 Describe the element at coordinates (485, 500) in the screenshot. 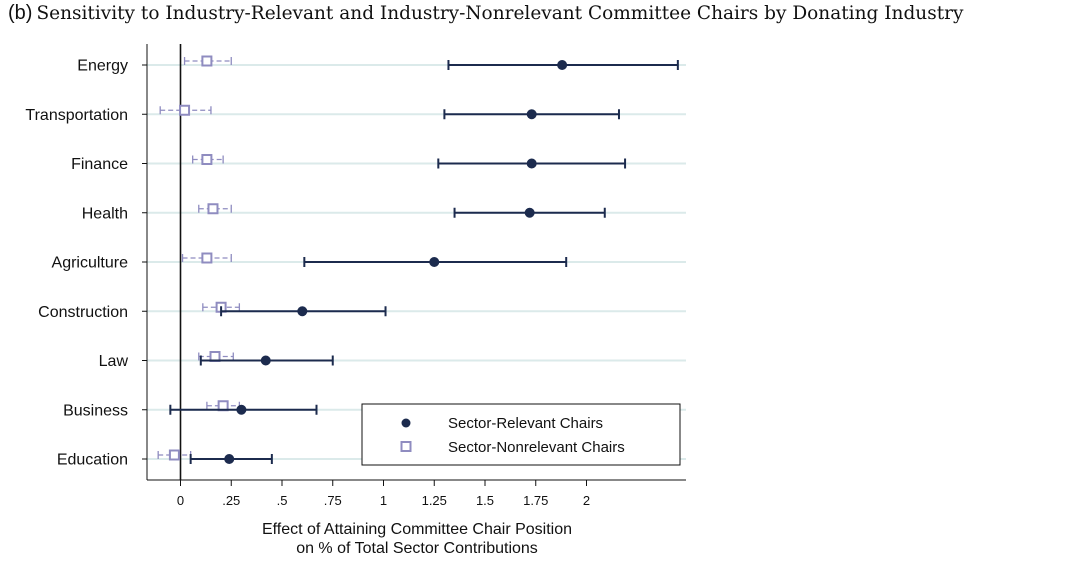

I see `x-tick-label: 1.5` at that location.